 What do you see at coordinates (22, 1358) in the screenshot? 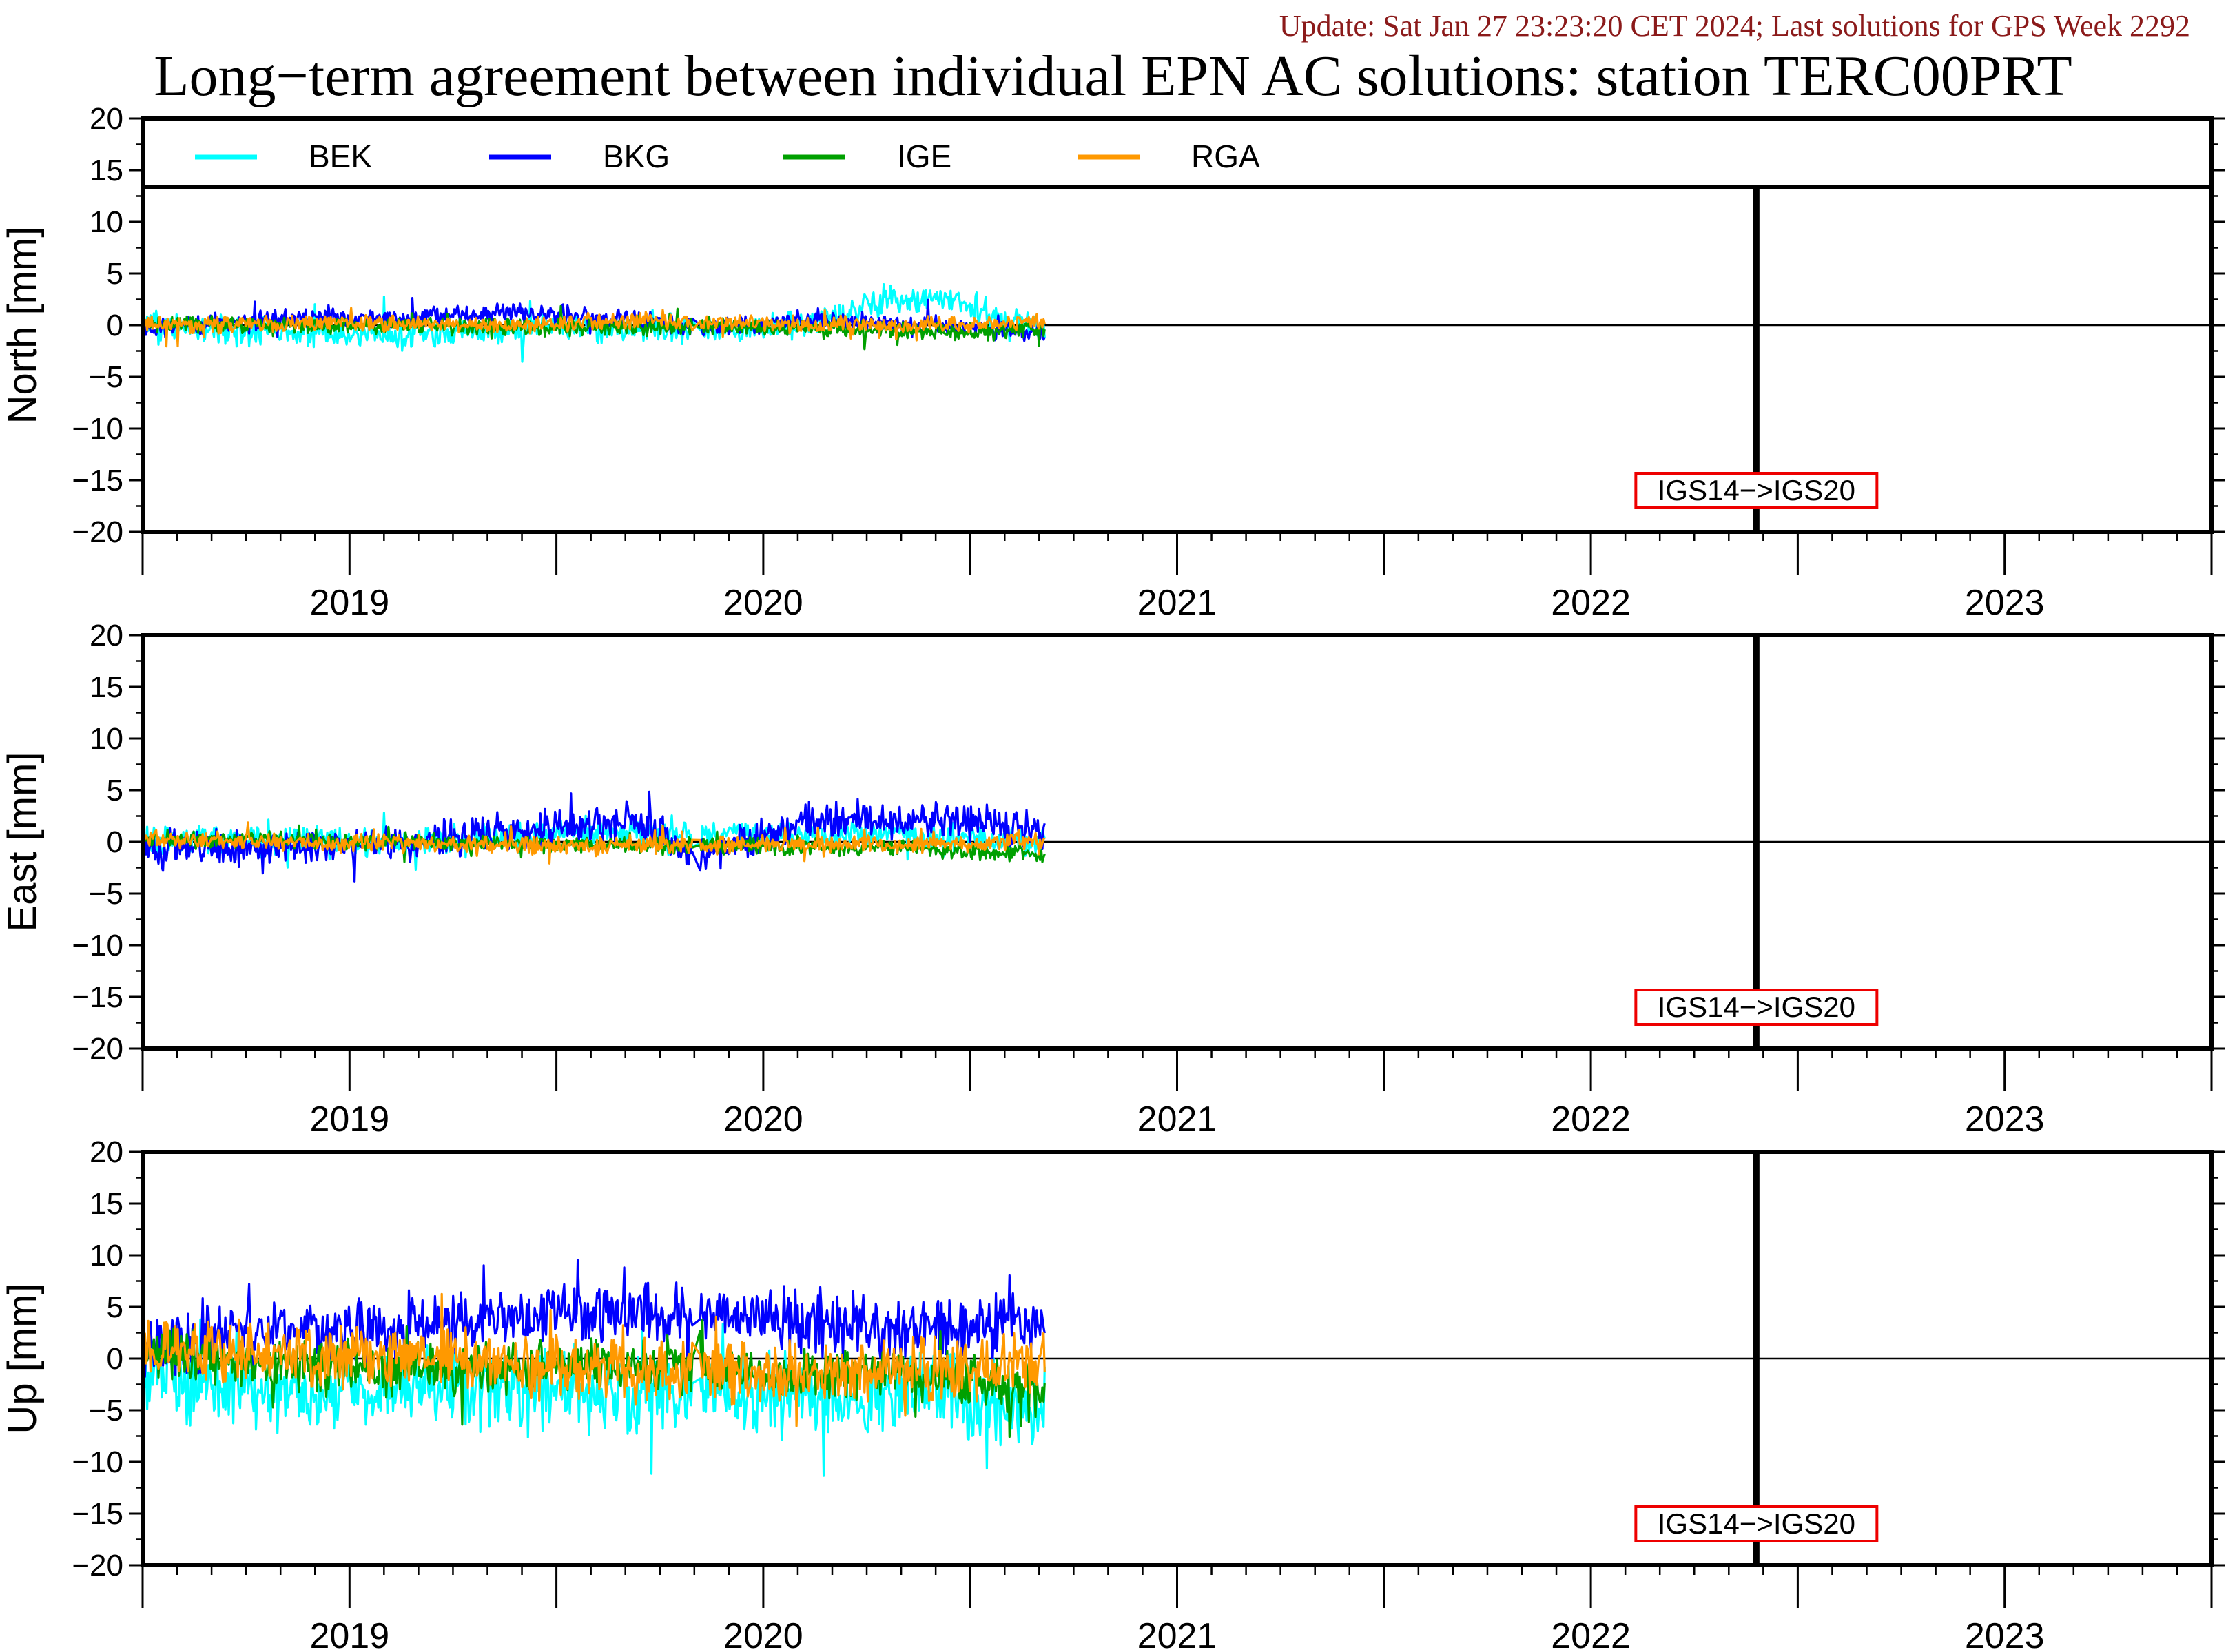
I see `y-axis-label: Up [mm]` at bounding box center [22, 1358].